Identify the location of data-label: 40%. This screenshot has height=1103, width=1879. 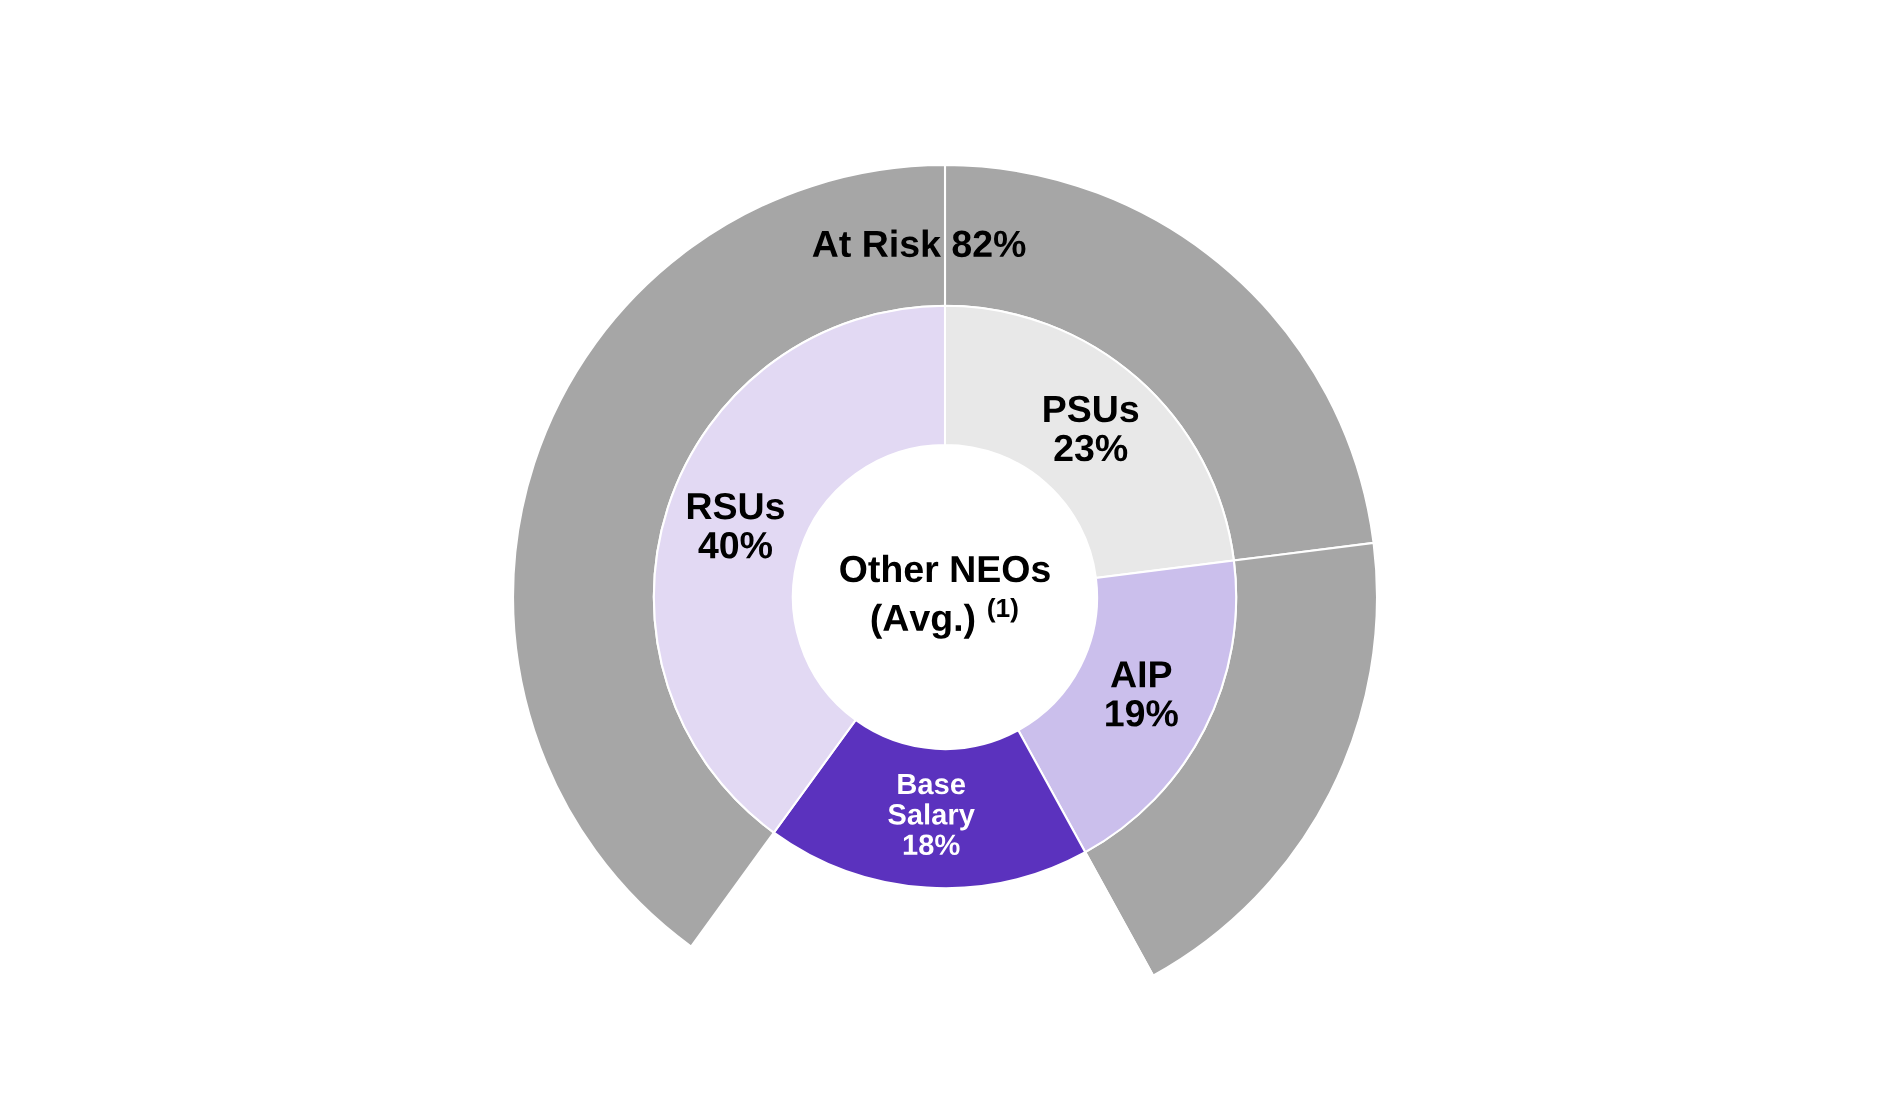
(735, 545).